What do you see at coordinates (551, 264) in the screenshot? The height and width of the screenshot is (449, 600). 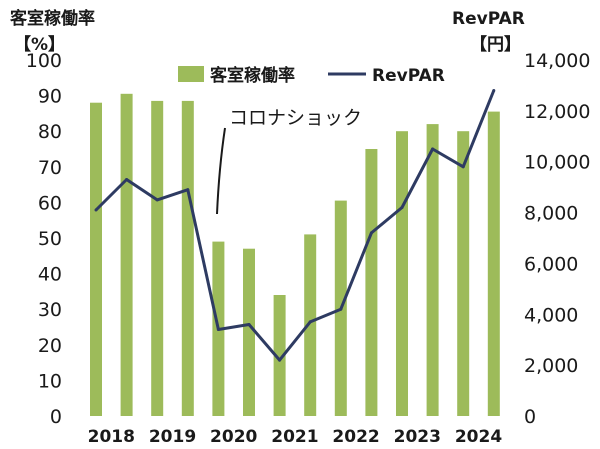 I see `right-tick-label: 6,000` at bounding box center [551, 264].